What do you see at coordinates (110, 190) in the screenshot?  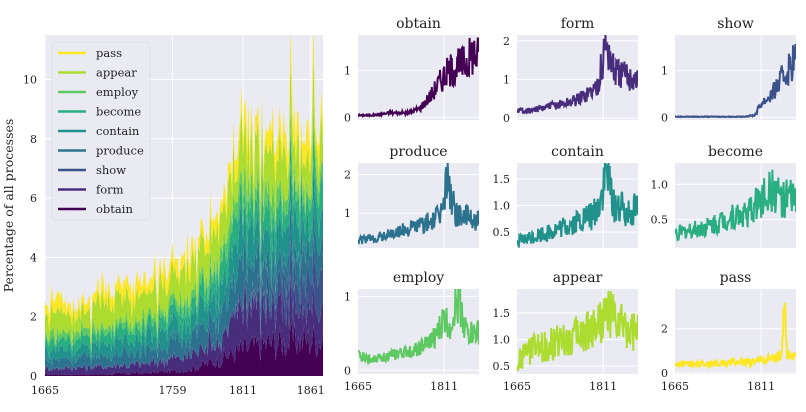 I see `legend-label-form: form` at bounding box center [110, 190].